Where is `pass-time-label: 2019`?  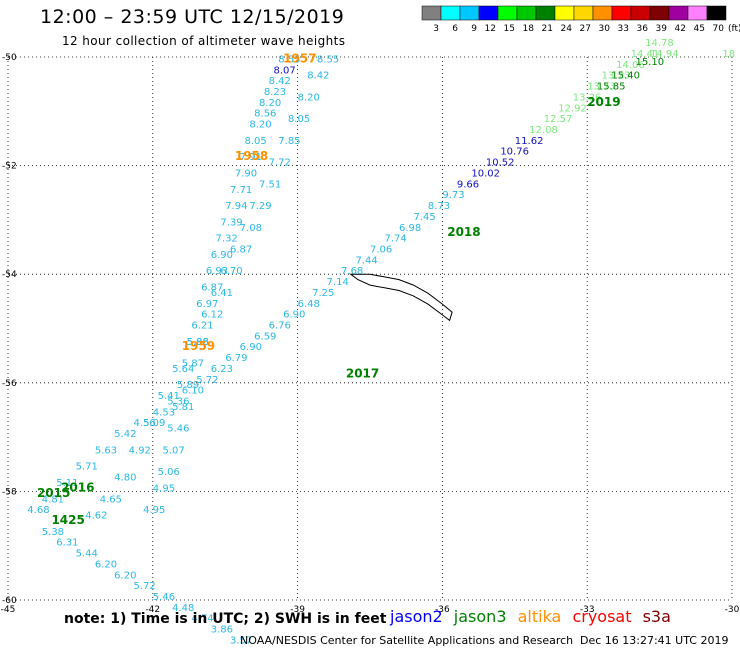
pass-time-label: 2019 is located at coordinates (603, 102).